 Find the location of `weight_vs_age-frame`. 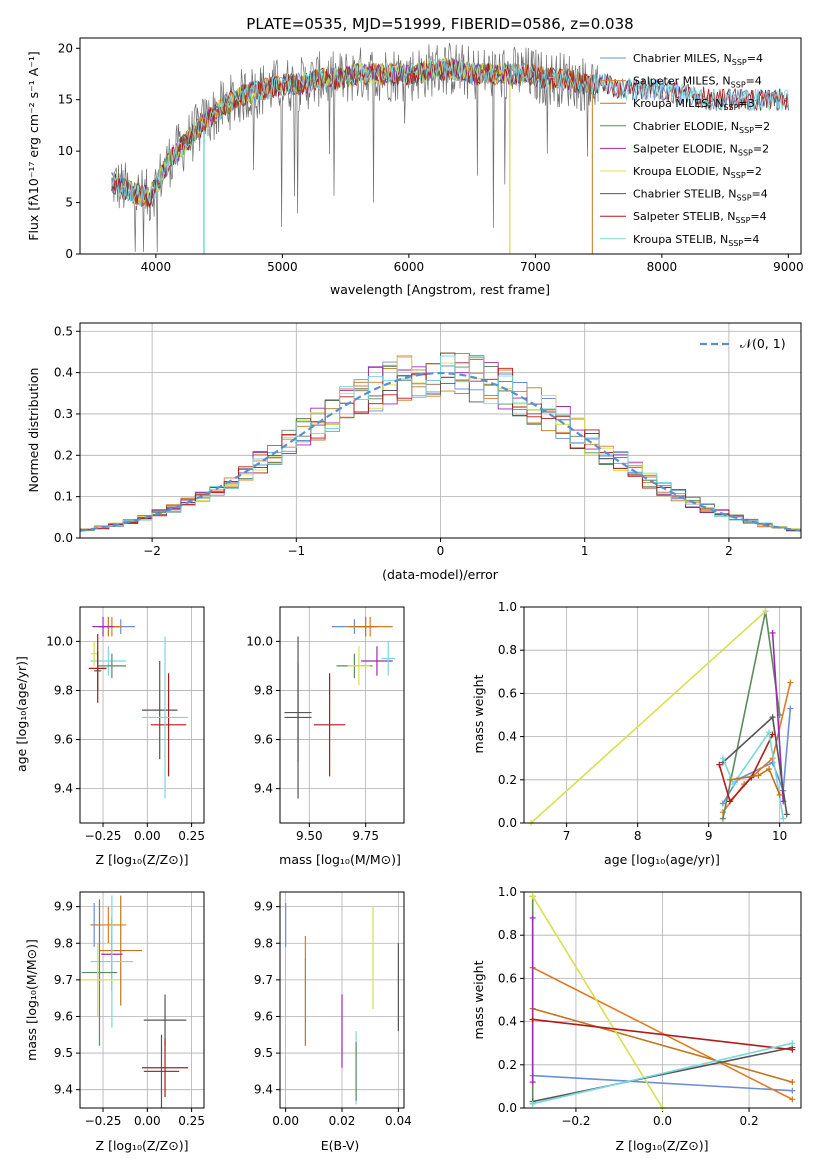

weight_vs_age-frame is located at coordinates (662, 715).